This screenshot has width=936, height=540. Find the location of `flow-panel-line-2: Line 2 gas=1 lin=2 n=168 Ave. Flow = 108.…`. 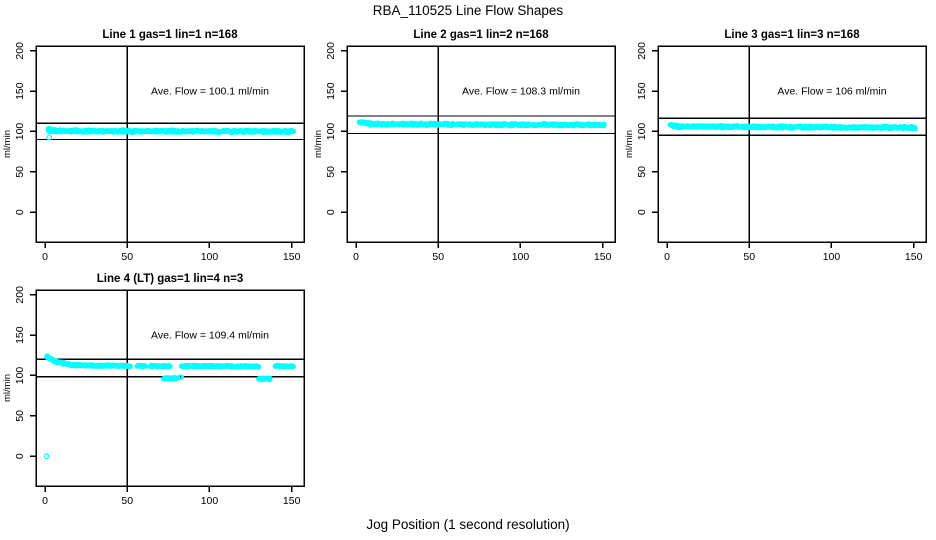

flow-panel-line-2: Line 2 gas=1 lin=2 n=168 Ave. Flow = 108.… is located at coordinates (464, 146).